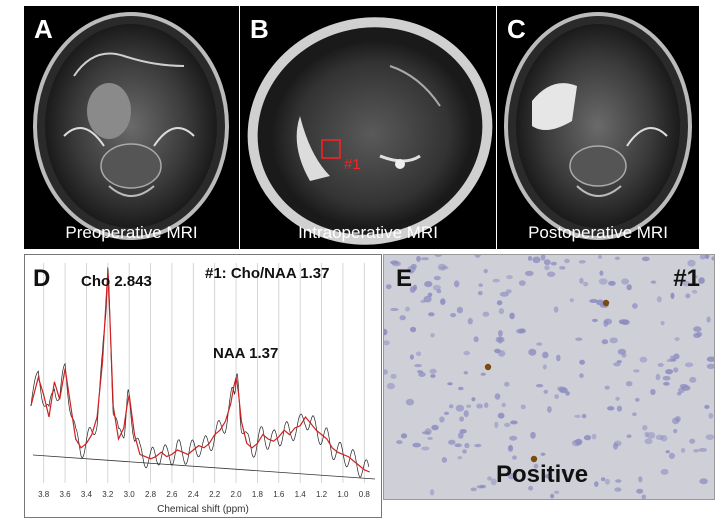  Describe the element at coordinates (301, 494) in the screenshot. I see `x-tick-label: 1.4` at that location.